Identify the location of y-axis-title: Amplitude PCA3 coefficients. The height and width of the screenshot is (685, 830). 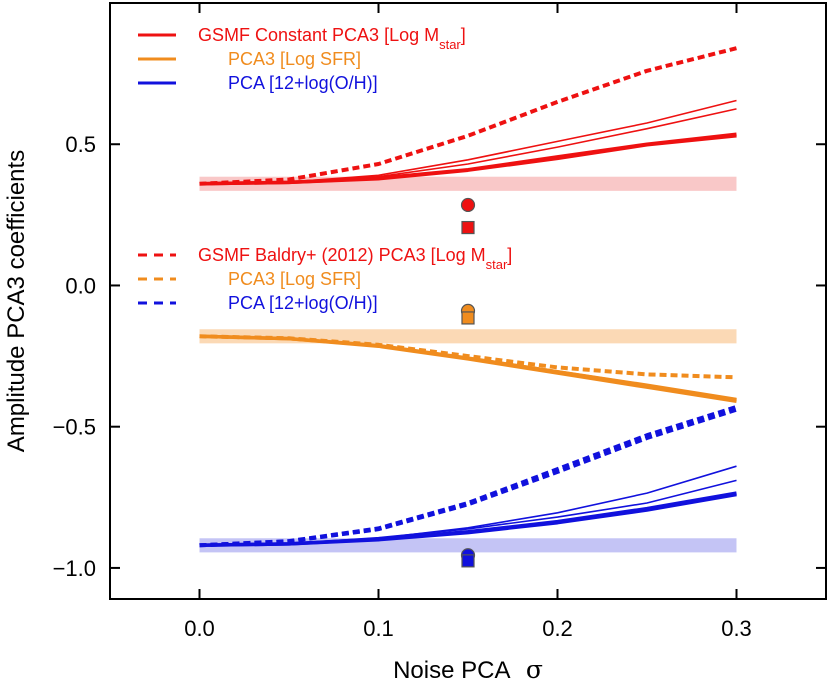
(16, 301).